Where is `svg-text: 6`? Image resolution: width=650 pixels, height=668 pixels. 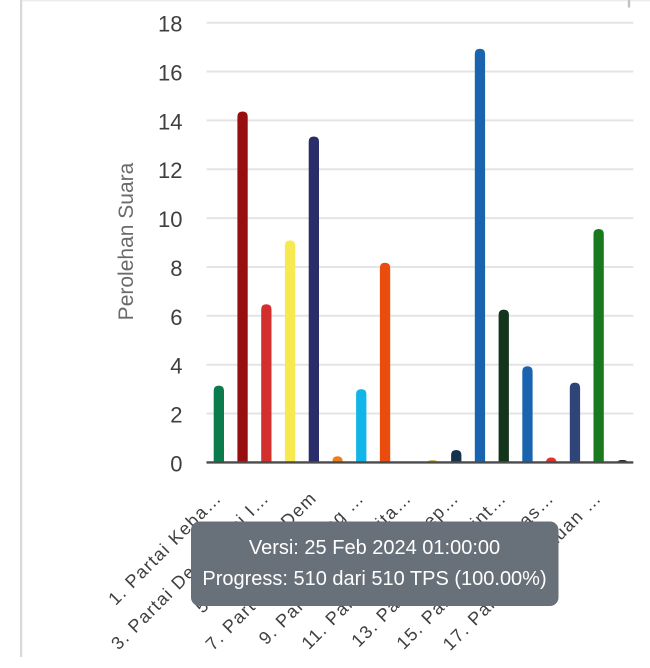
svg-text: 6 is located at coordinates (176, 317).